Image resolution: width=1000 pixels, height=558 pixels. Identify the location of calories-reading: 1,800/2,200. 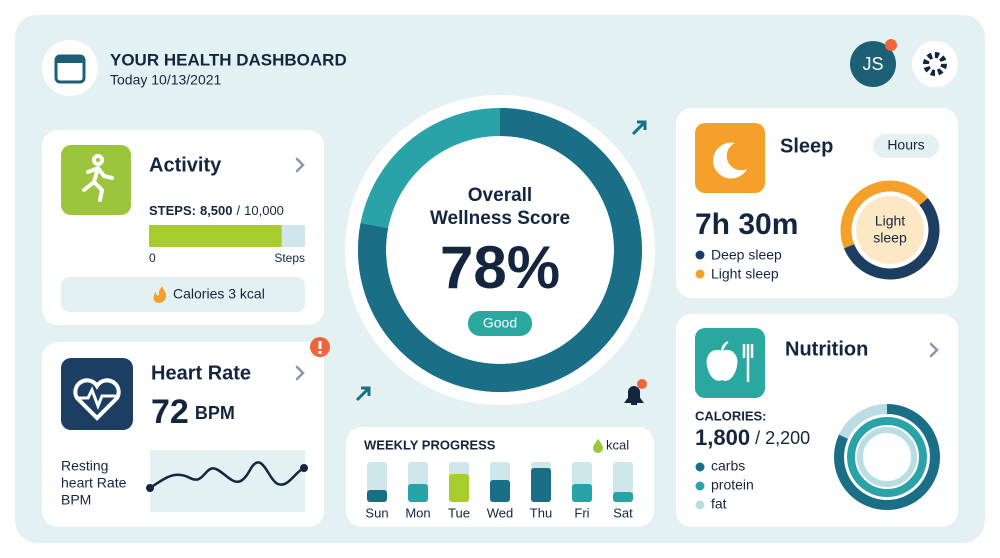
(752, 437).